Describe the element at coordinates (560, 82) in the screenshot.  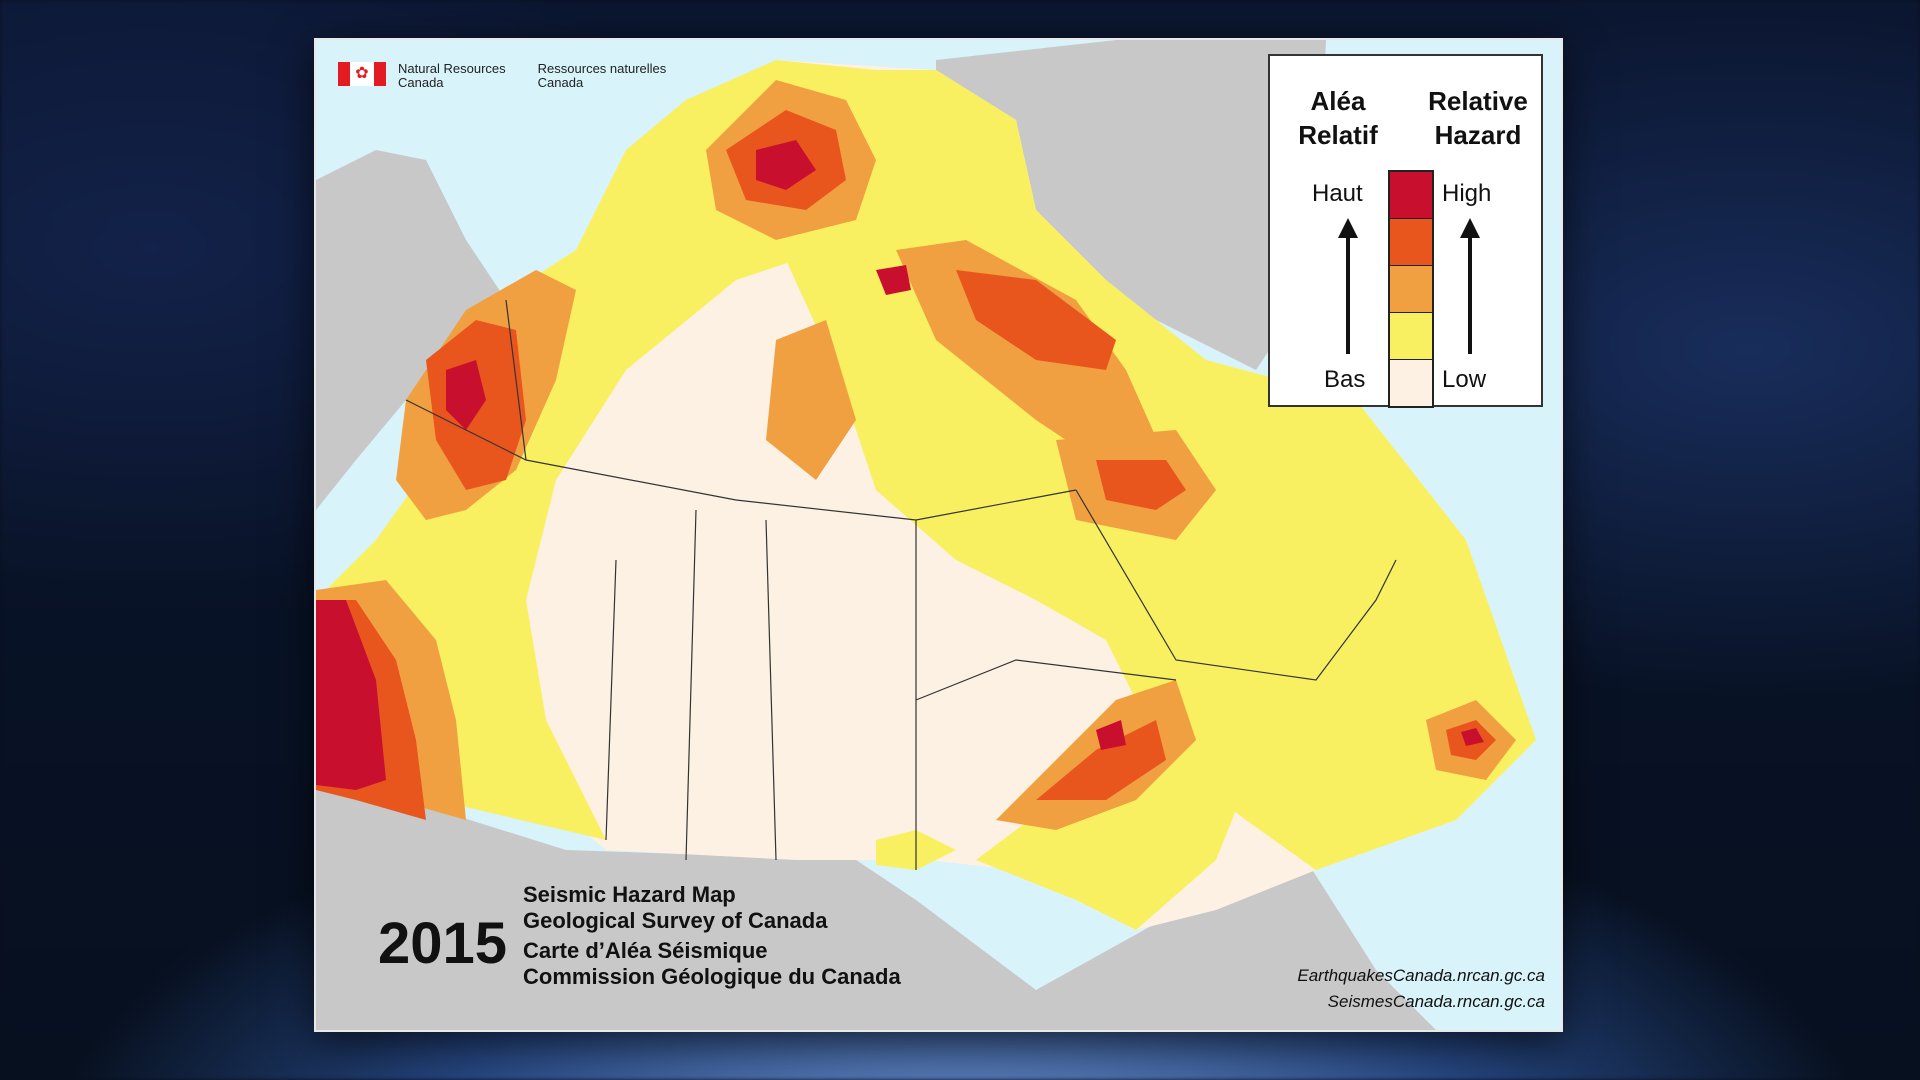
I see `dept-fr-line2: Canada` at that location.